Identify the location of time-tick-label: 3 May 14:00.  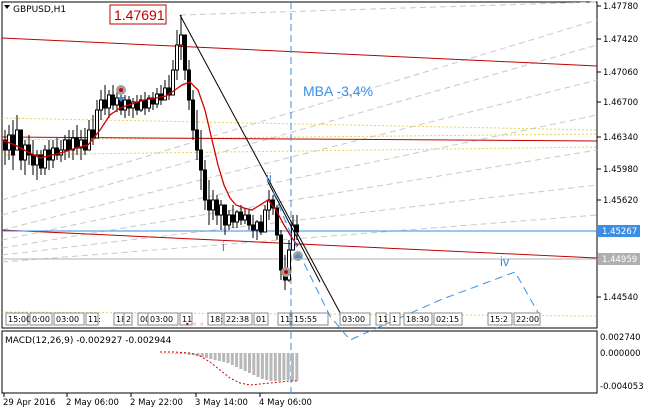
(221, 403).